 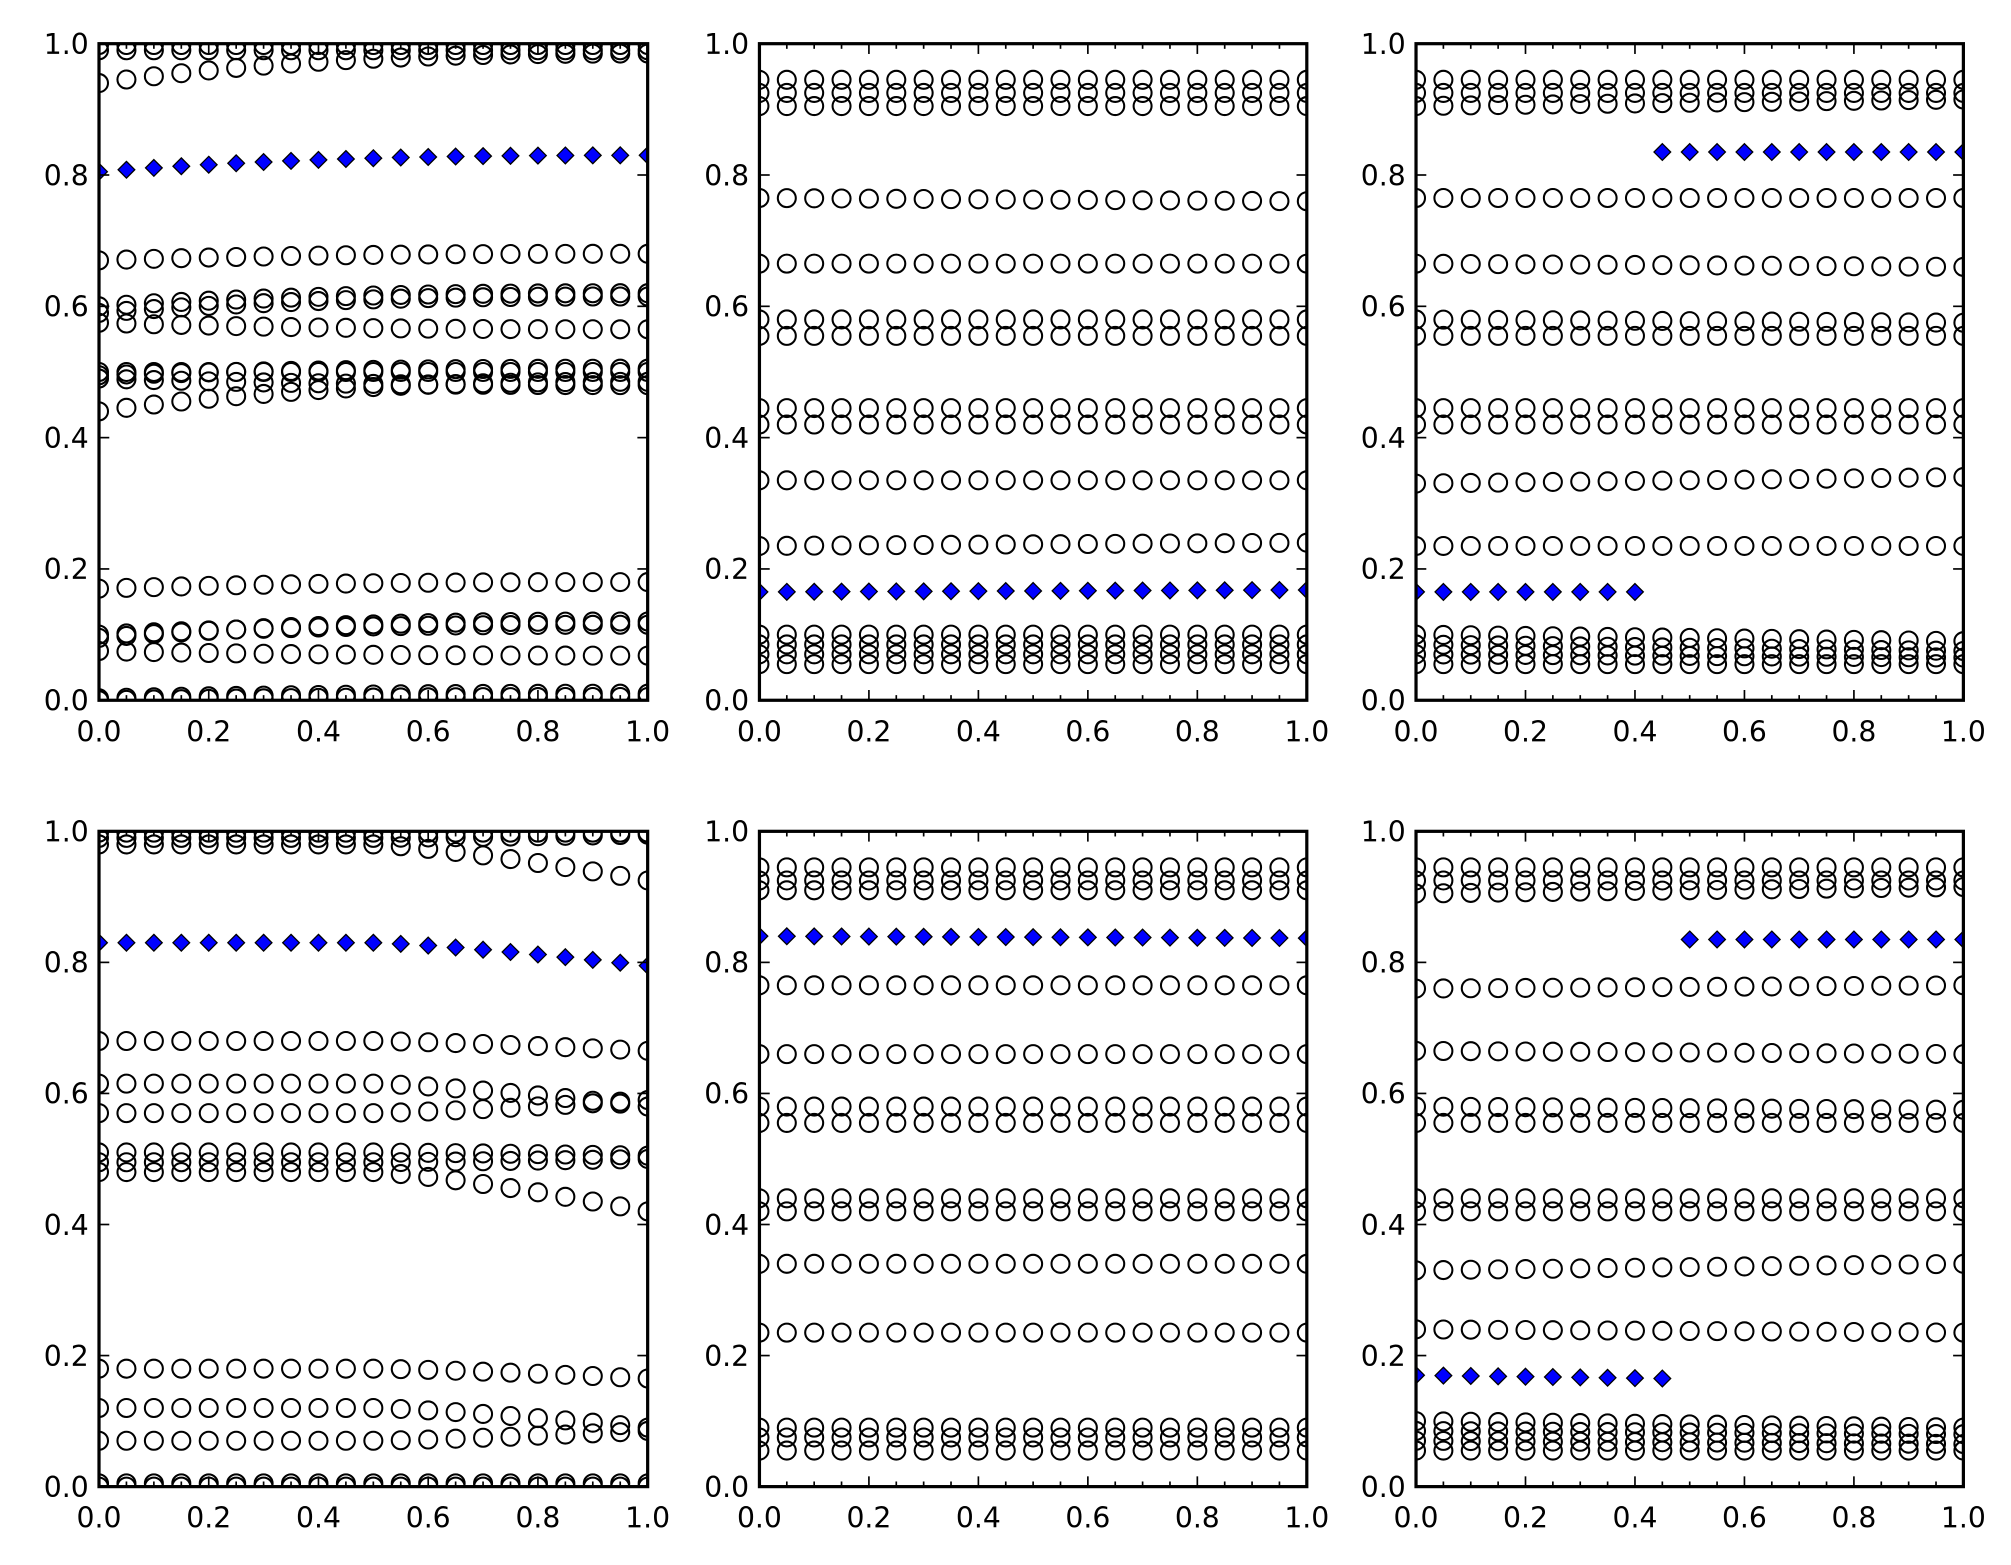 I want to click on x-tick-label: 1.0, so click(x=1306, y=731).